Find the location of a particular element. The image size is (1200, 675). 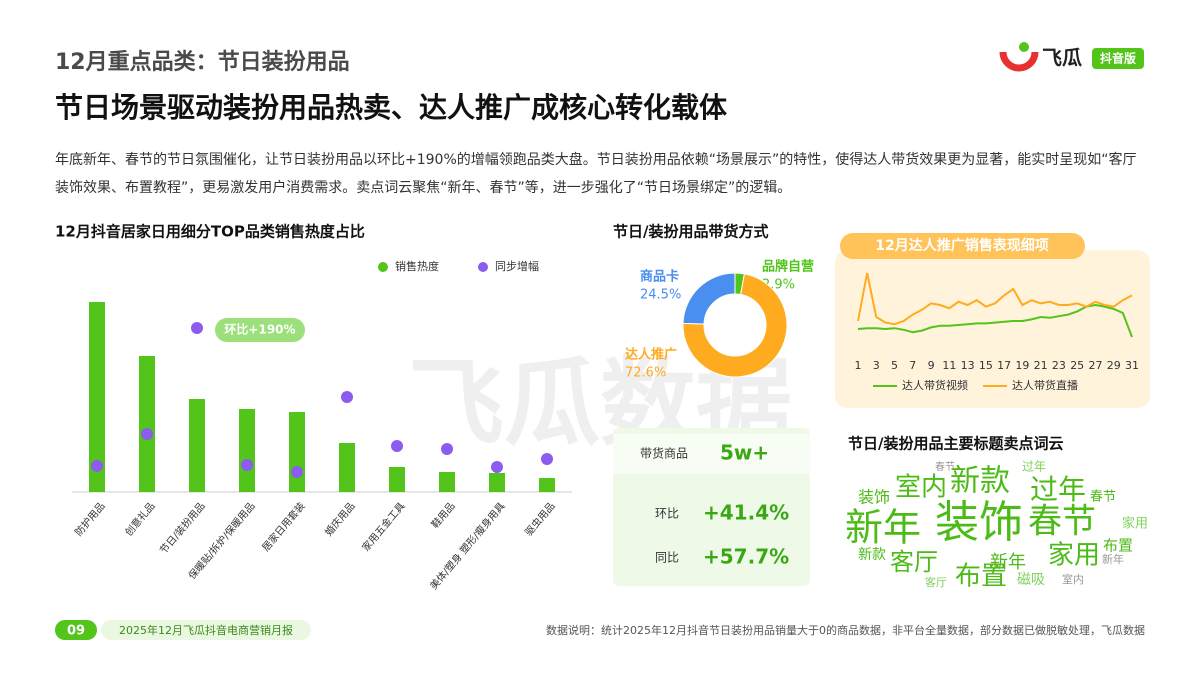

legend-label: 同步增幅 is located at coordinates (517, 266).